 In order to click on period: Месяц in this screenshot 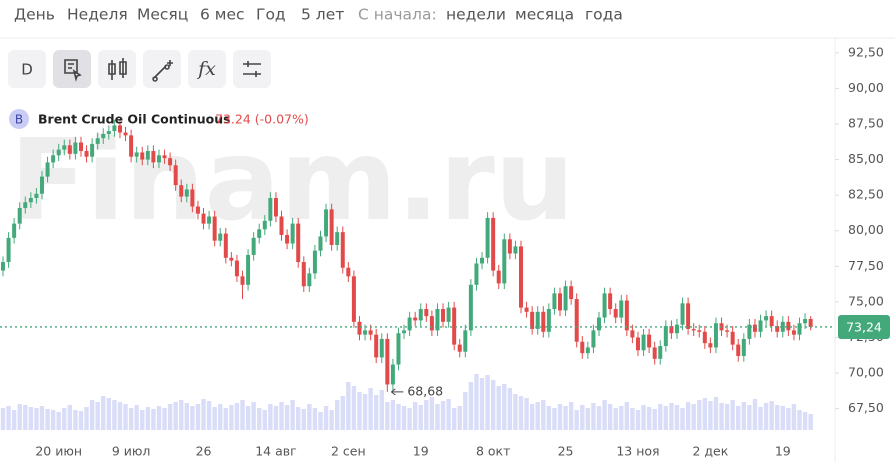, I will do `click(162, 15)`.